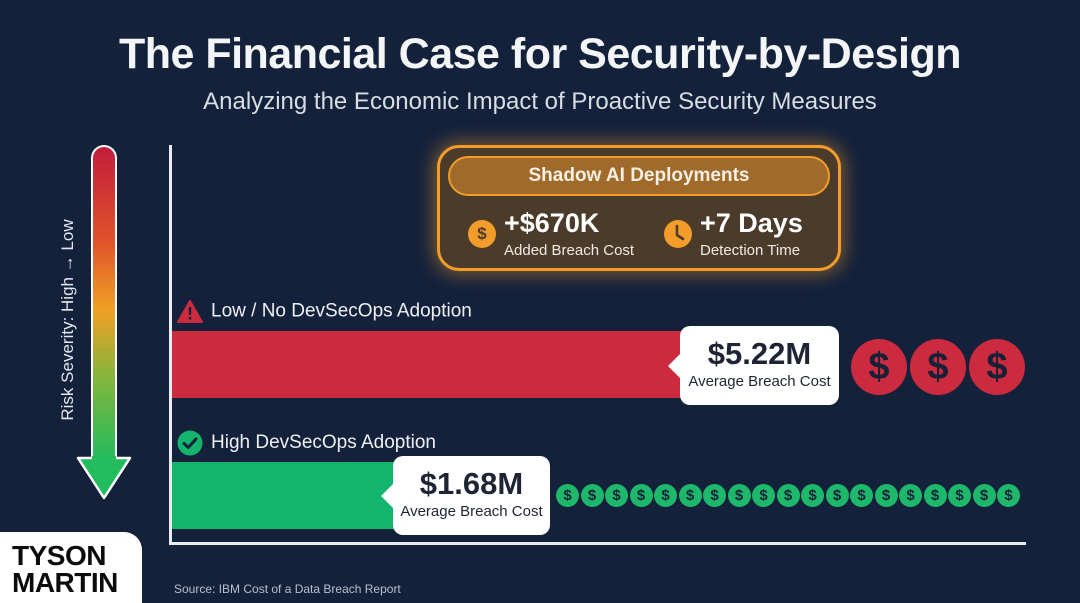  I want to click on risk-severity-arrow, so click(104, 302).